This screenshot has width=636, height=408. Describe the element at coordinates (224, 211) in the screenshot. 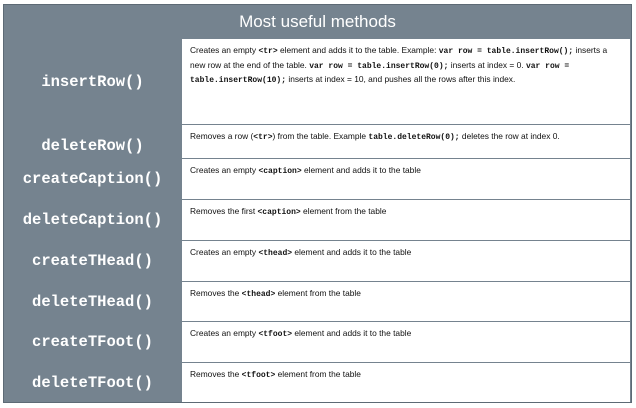

I see `description-text: Removes the first` at that location.